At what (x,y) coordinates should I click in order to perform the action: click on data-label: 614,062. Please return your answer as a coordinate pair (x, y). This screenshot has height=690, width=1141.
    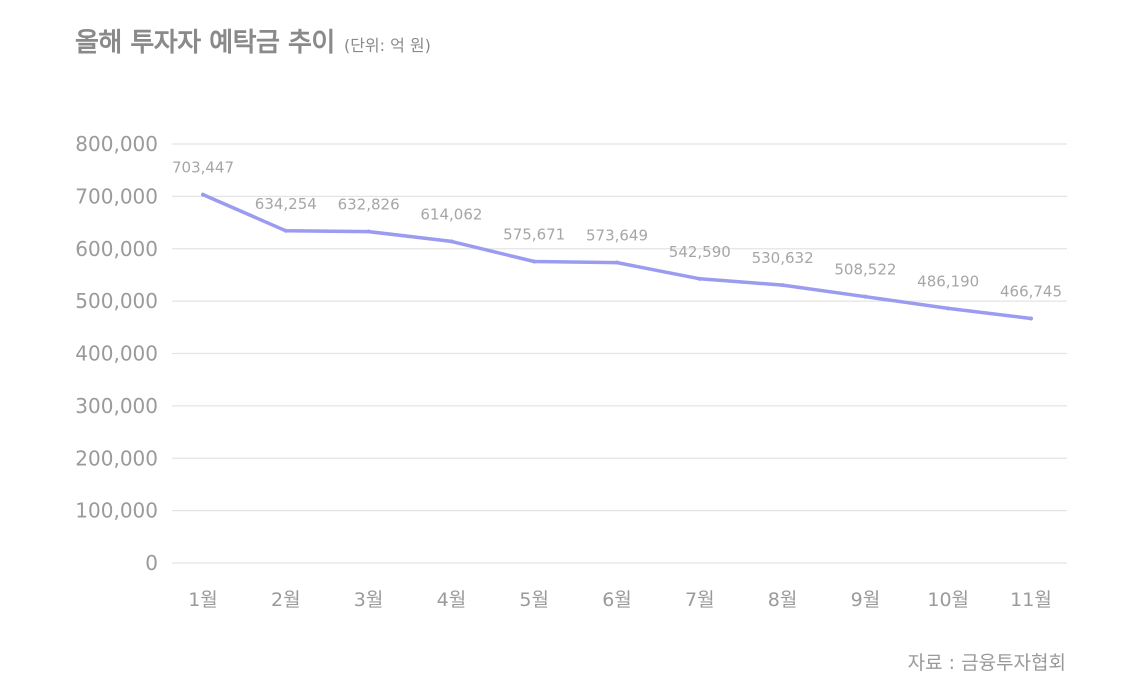
    Looking at the image, I should click on (451, 214).